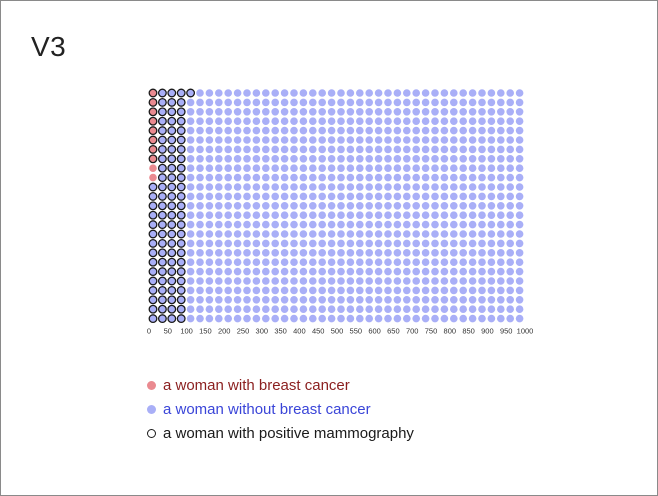  I want to click on axis-tick-label: 450, so click(318, 331).